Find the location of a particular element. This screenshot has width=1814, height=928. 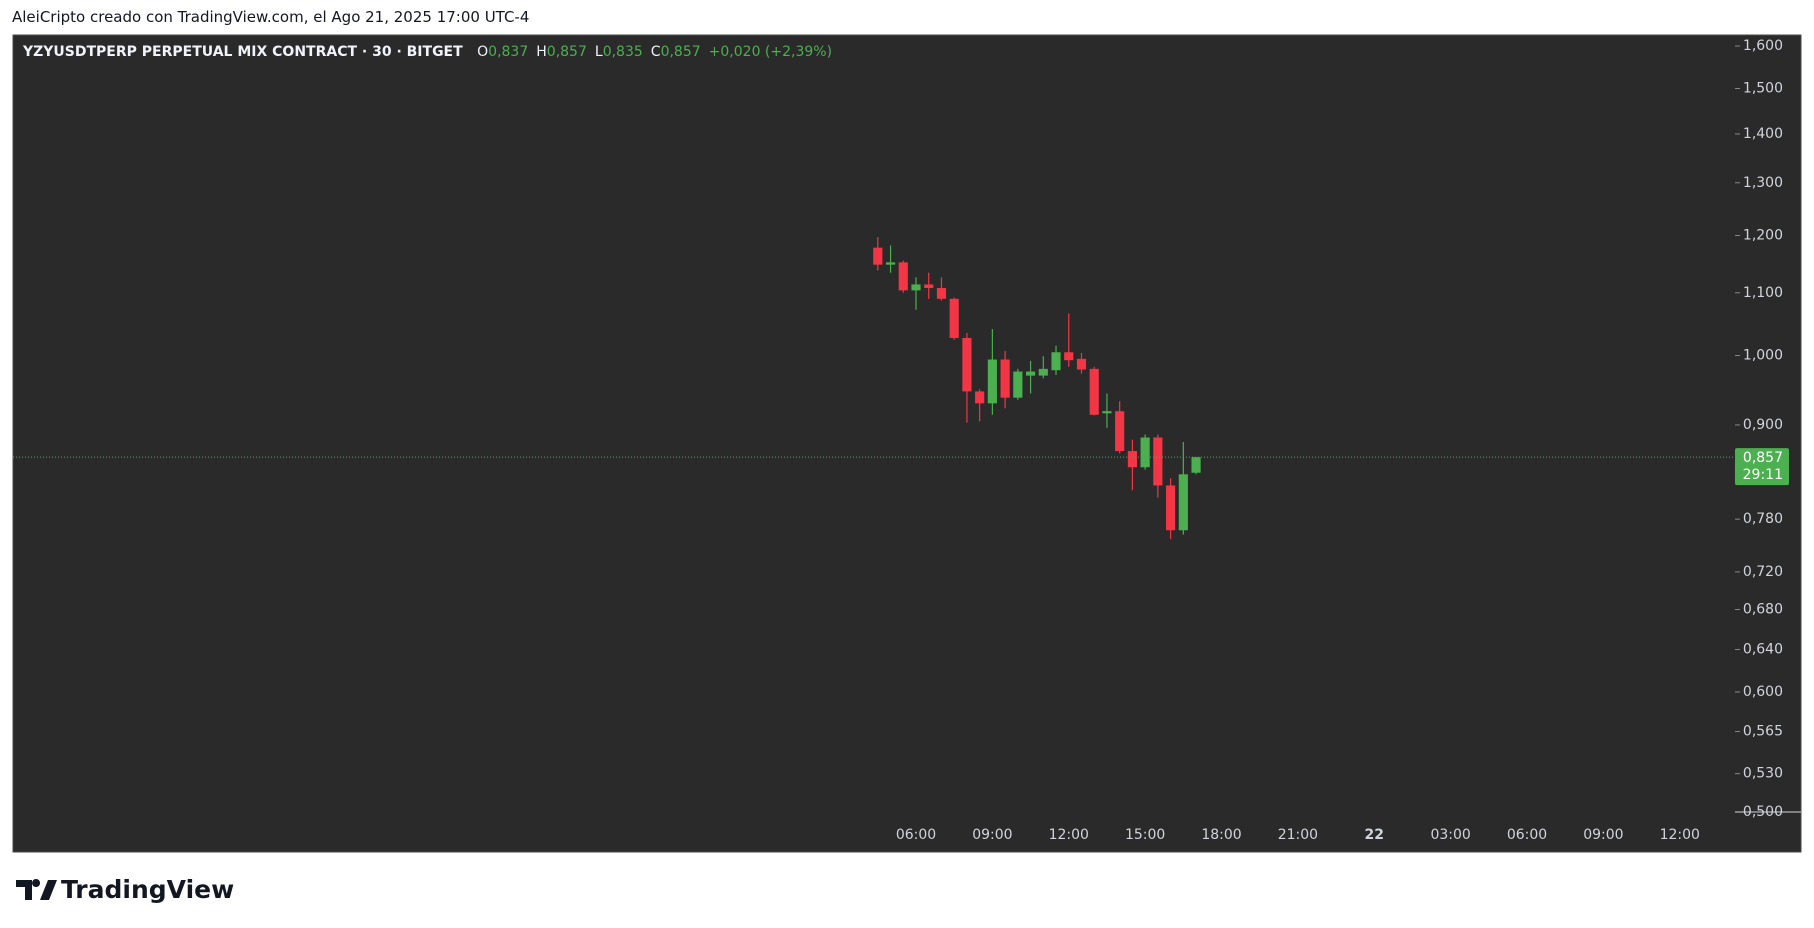

x-tick-label: 22 is located at coordinates (1374, 835).